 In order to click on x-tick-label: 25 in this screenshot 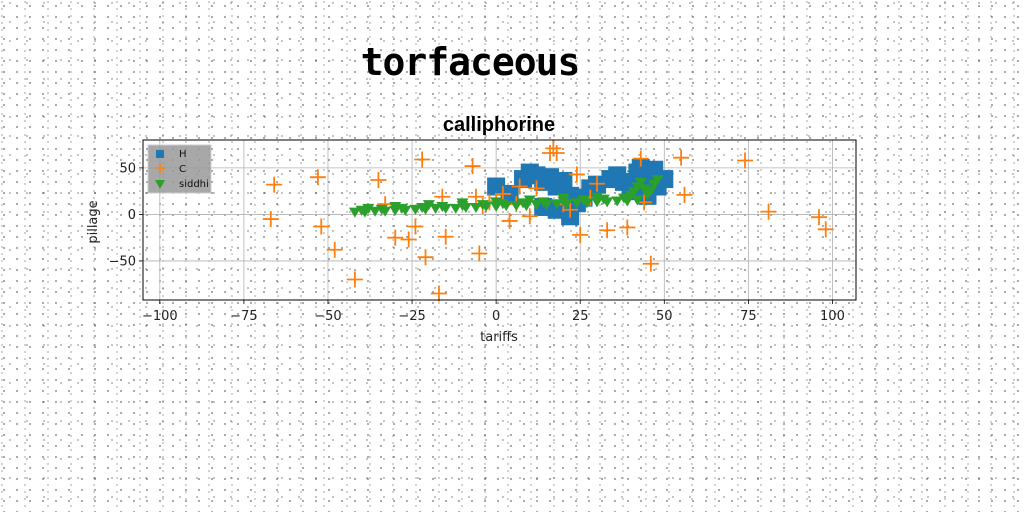, I will do `click(580, 316)`.